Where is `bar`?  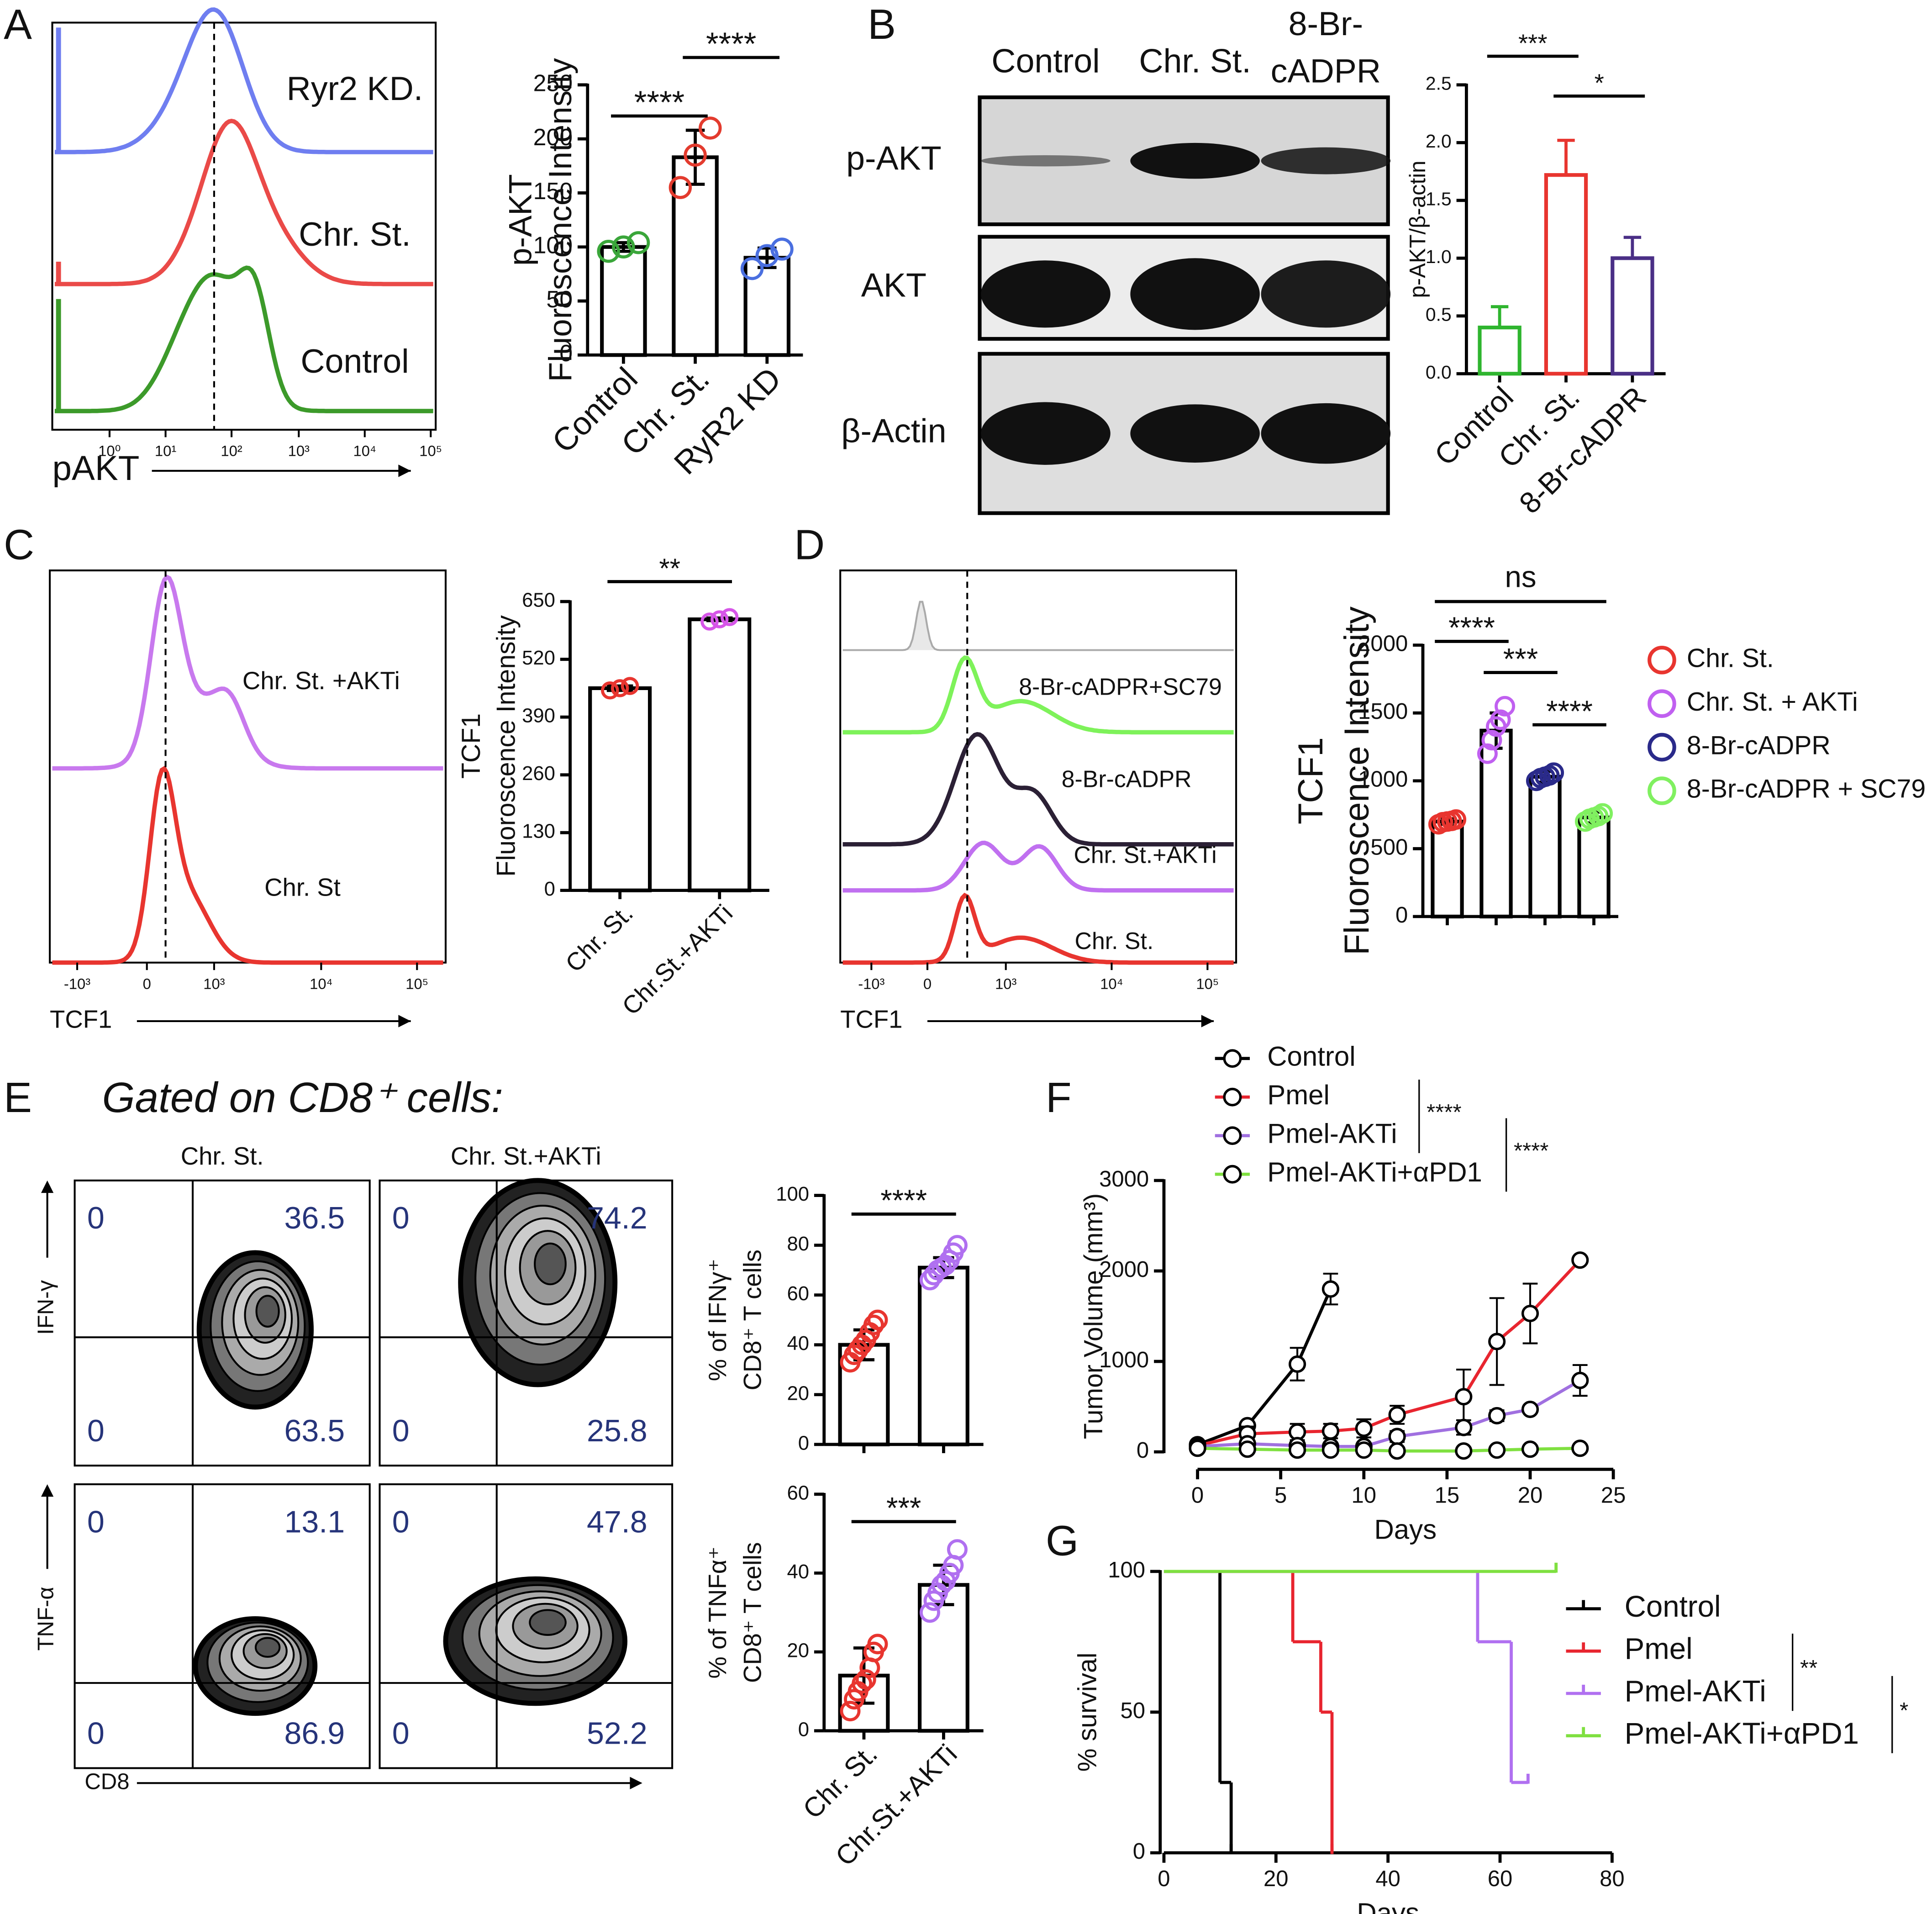 bar is located at coordinates (1594, 867).